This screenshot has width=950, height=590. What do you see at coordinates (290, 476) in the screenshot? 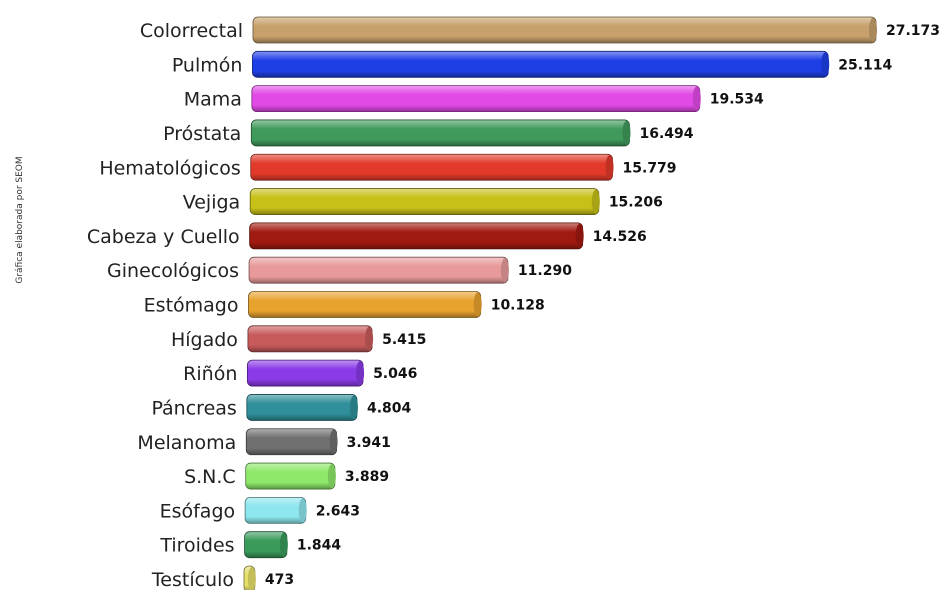
I see `bar-s-n-c` at bounding box center [290, 476].